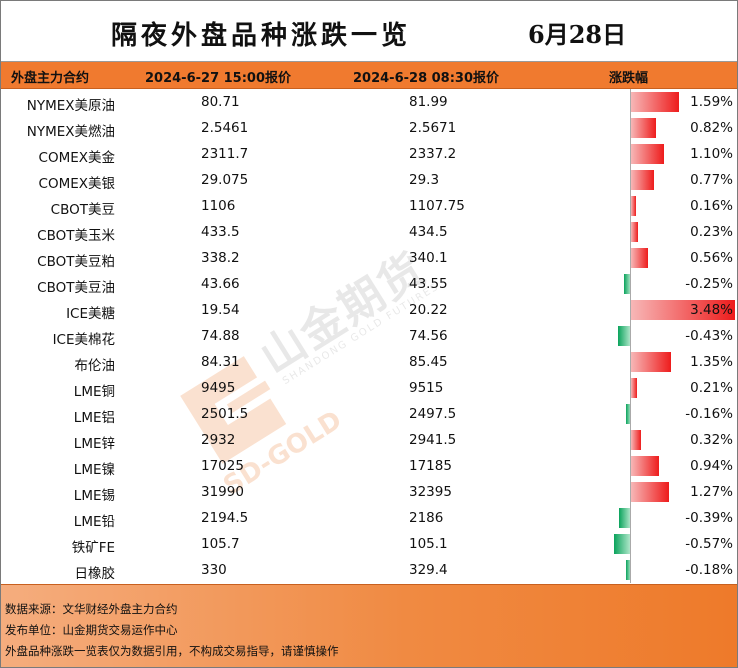  I want to click on table-row: 布伦油 84.31 85.45 1.35%, so click(369, 362).